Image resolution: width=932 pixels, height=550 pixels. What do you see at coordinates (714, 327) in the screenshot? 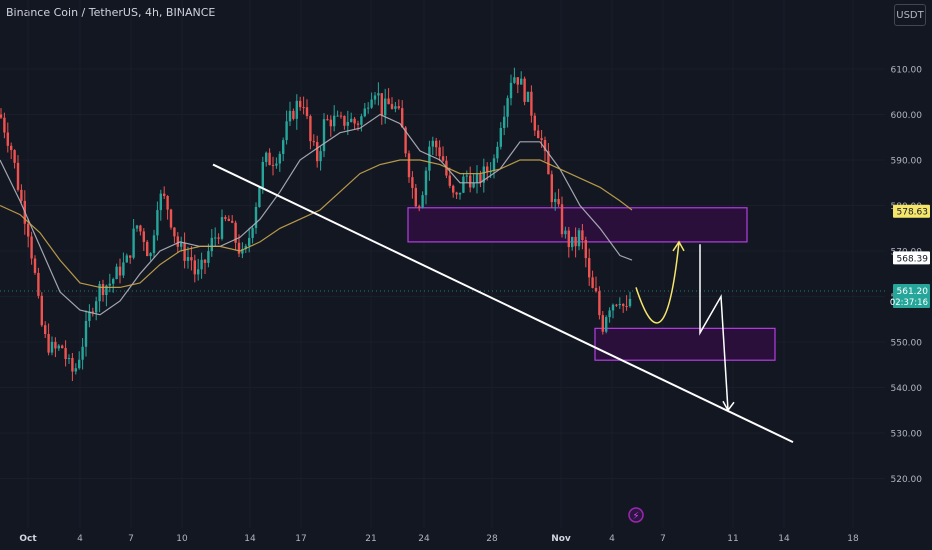
I see `bearish-projection-arrow` at bounding box center [714, 327].